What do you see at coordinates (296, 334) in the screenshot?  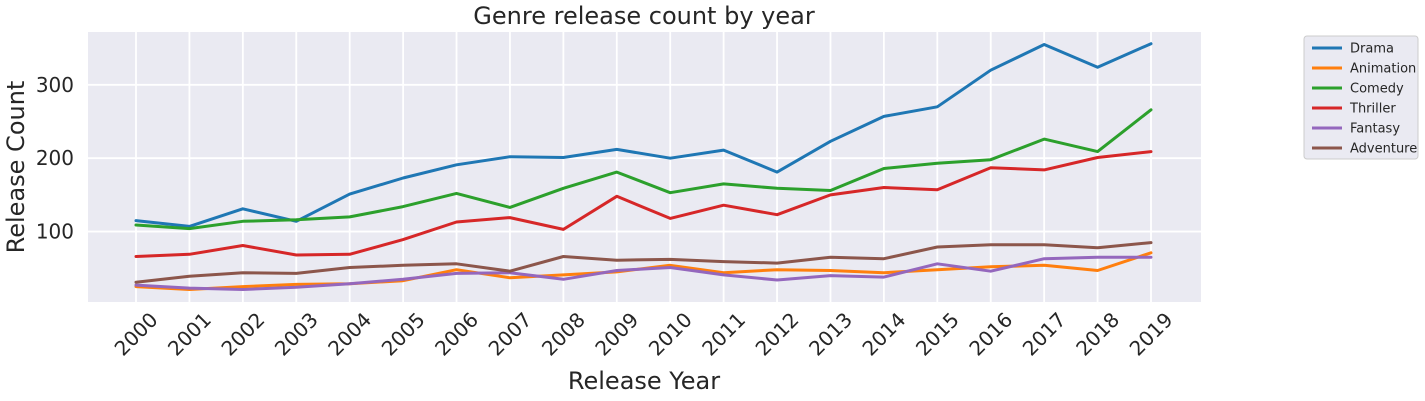 I see `x-tick-label: 2003` at bounding box center [296, 334].